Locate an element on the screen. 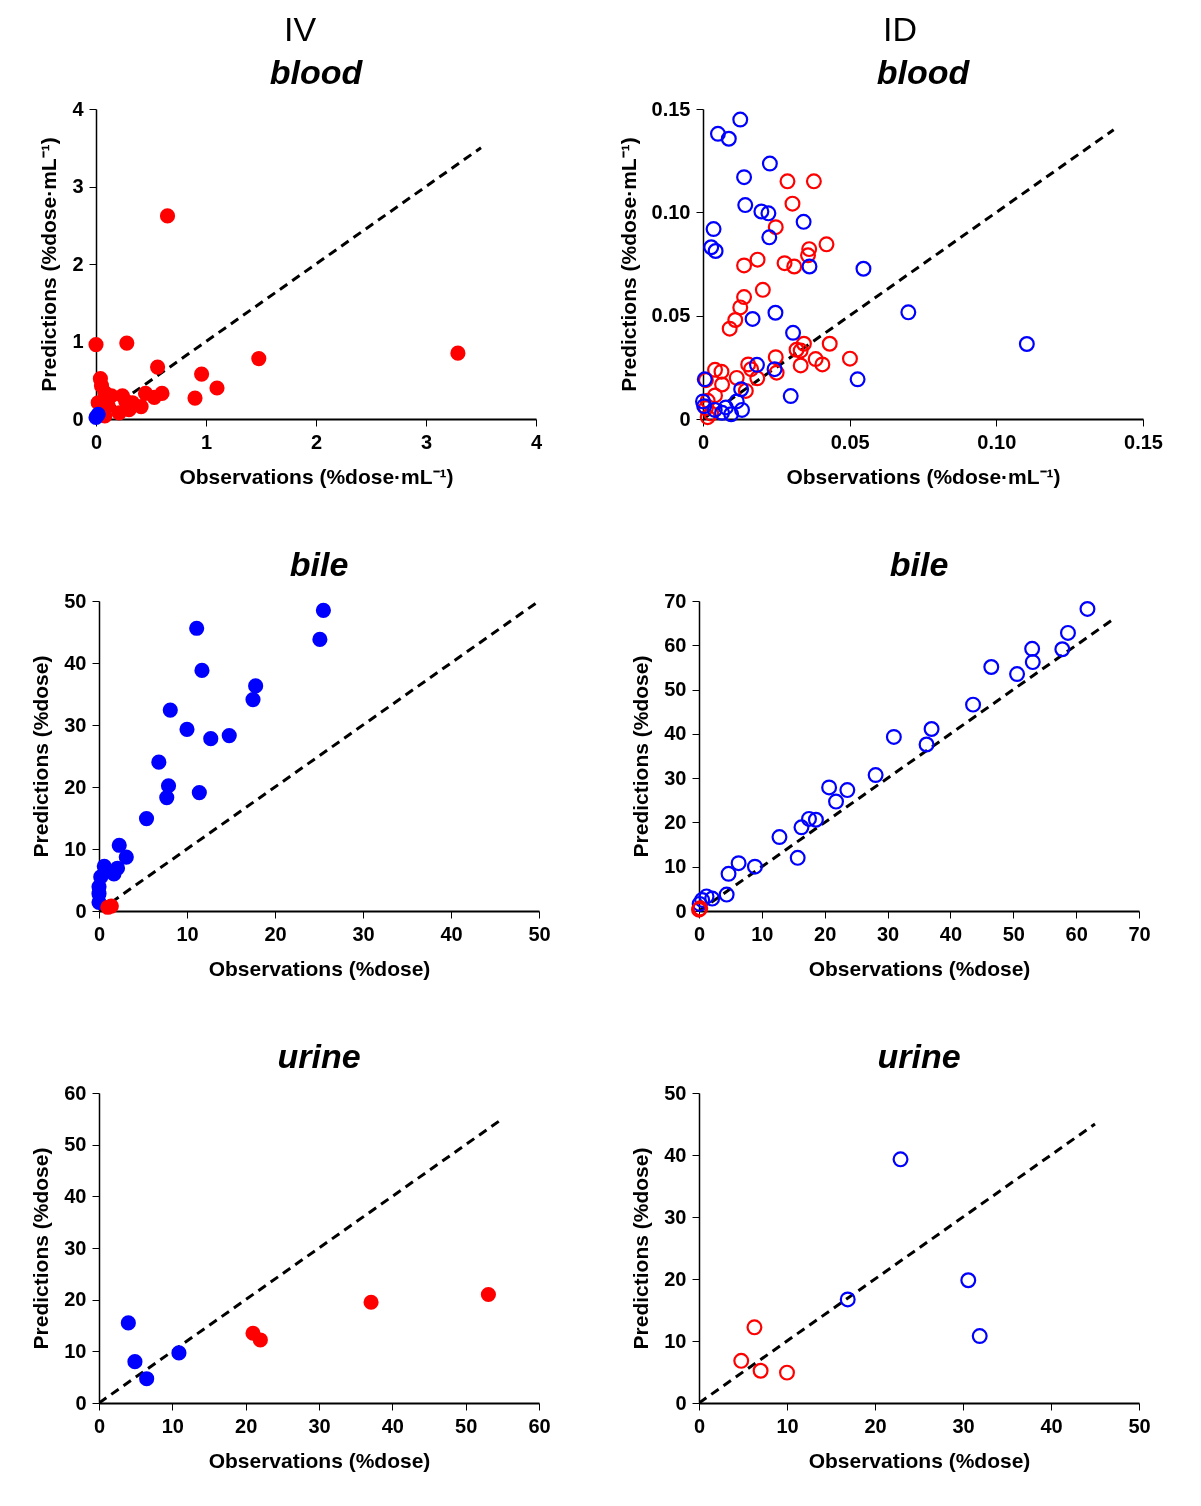 Image resolution: width=1201 pixels, height=1506 pixels. y-tick-label: 2 is located at coordinates (78, 263).